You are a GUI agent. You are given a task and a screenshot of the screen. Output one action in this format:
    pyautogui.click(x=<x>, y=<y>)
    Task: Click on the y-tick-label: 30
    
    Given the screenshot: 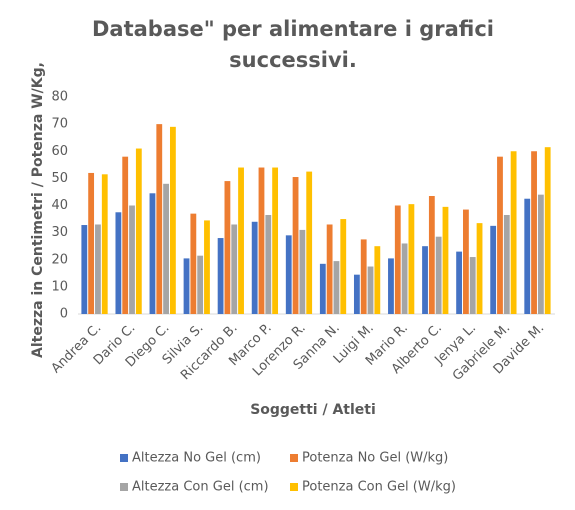 What is the action you would take?
    pyautogui.click(x=59, y=232)
    